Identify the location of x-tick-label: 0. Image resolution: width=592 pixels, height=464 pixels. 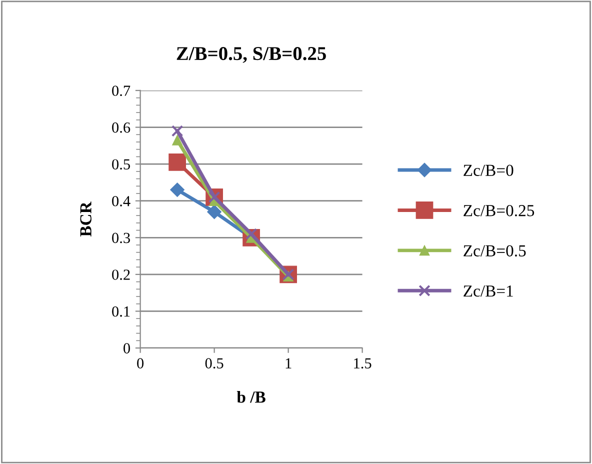
(140, 363).